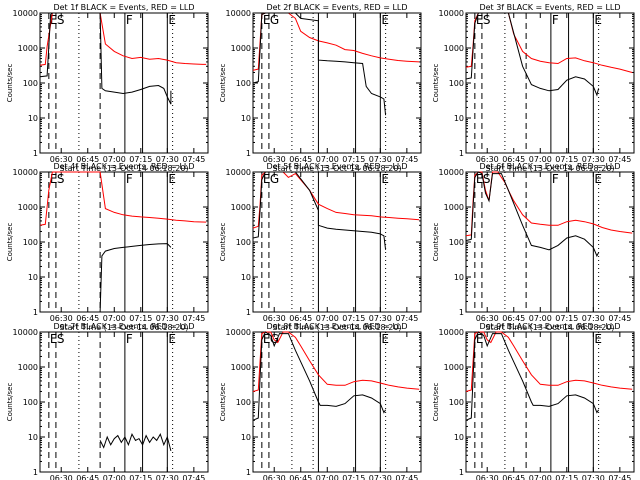 The image size is (640, 480). I want to click on marker-label: G, so click(274, 339).